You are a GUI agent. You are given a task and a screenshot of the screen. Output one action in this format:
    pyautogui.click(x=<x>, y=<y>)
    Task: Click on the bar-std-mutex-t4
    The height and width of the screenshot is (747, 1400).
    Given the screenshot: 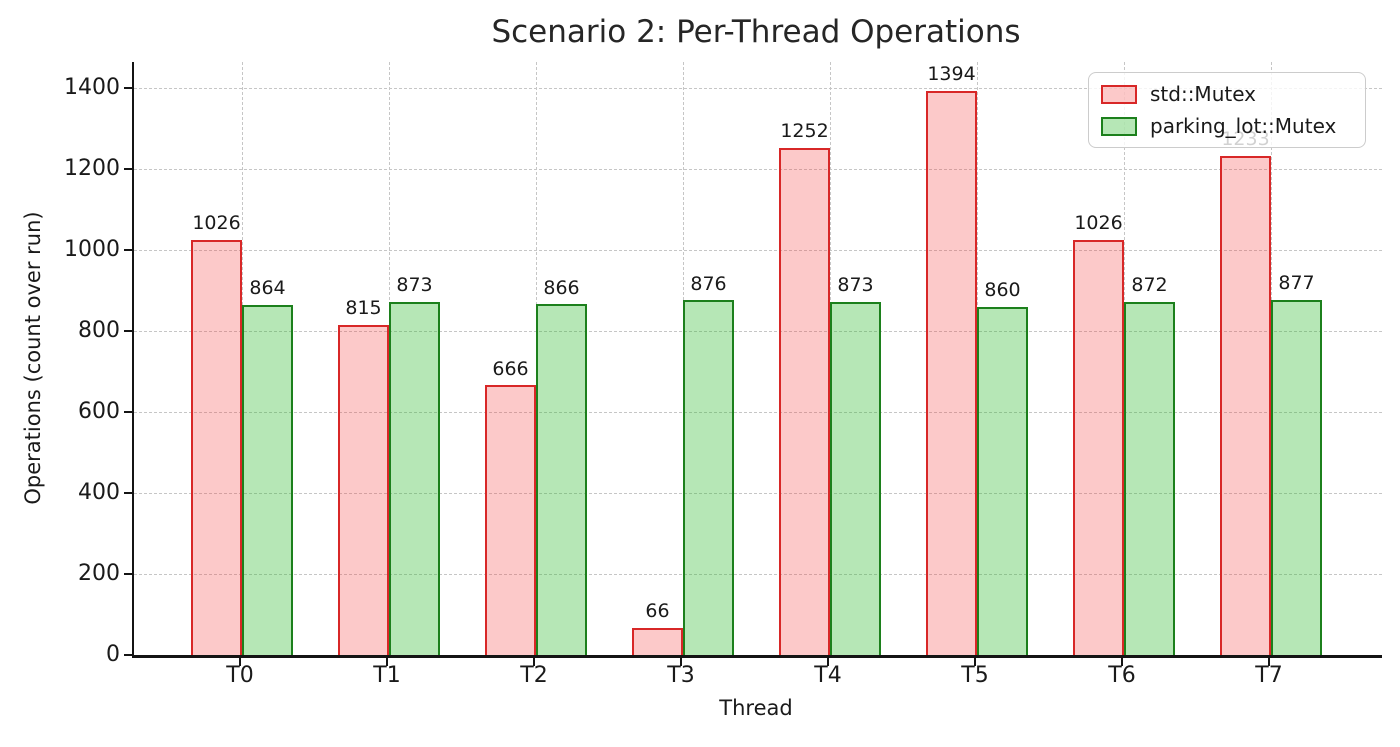 What is the action you would take?
    pyautogui.click(x=804, y=401)
    